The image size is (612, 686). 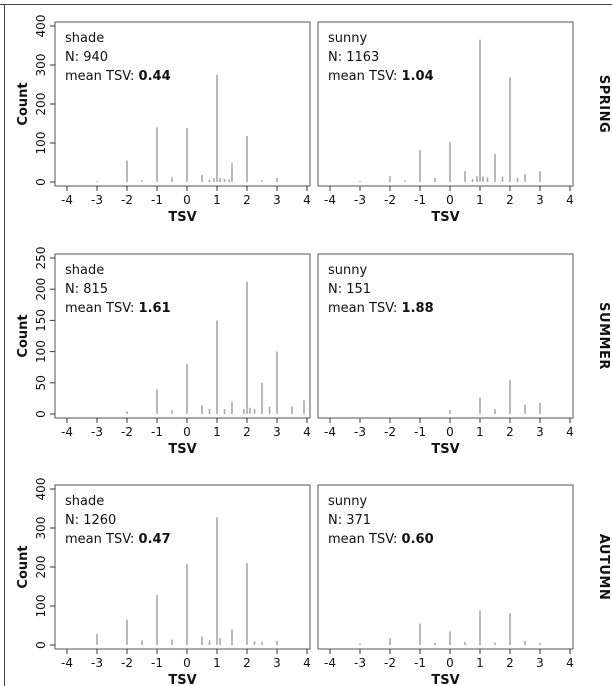 What do you see at coordinates (603, 336) in the screenshot?
I see `row-label-summer: SUMMER` at bounding box center [603, 336].